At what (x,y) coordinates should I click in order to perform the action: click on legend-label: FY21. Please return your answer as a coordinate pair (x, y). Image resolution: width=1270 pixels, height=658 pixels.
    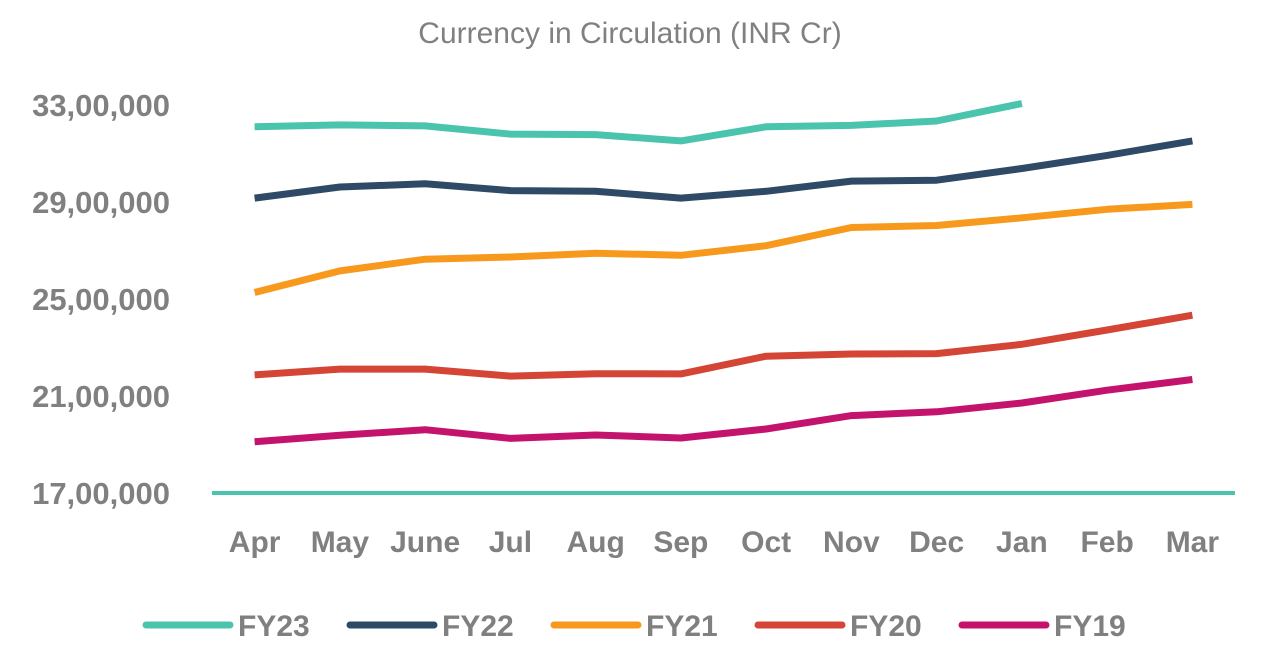
    Looking at the image, I should click on (682, 626).